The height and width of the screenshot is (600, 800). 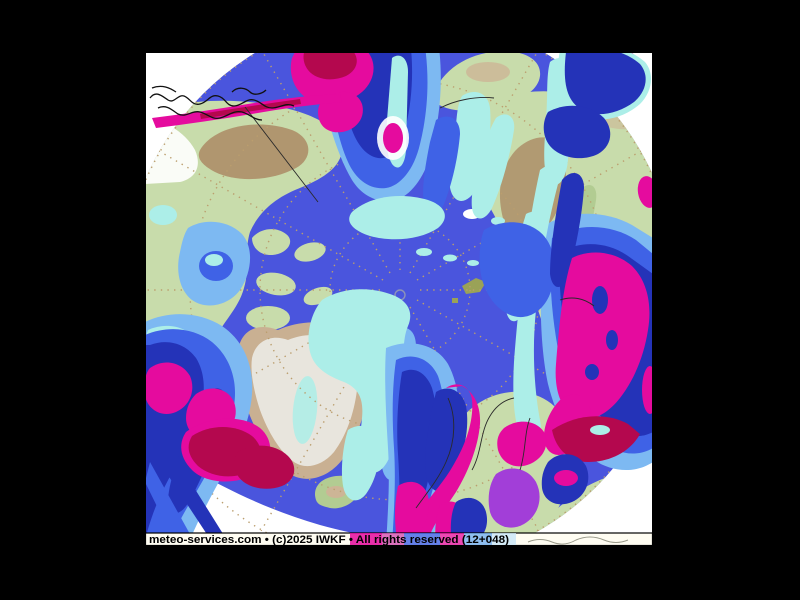 I want to click on precip-cyan-comma, so click(x=397, y=218).